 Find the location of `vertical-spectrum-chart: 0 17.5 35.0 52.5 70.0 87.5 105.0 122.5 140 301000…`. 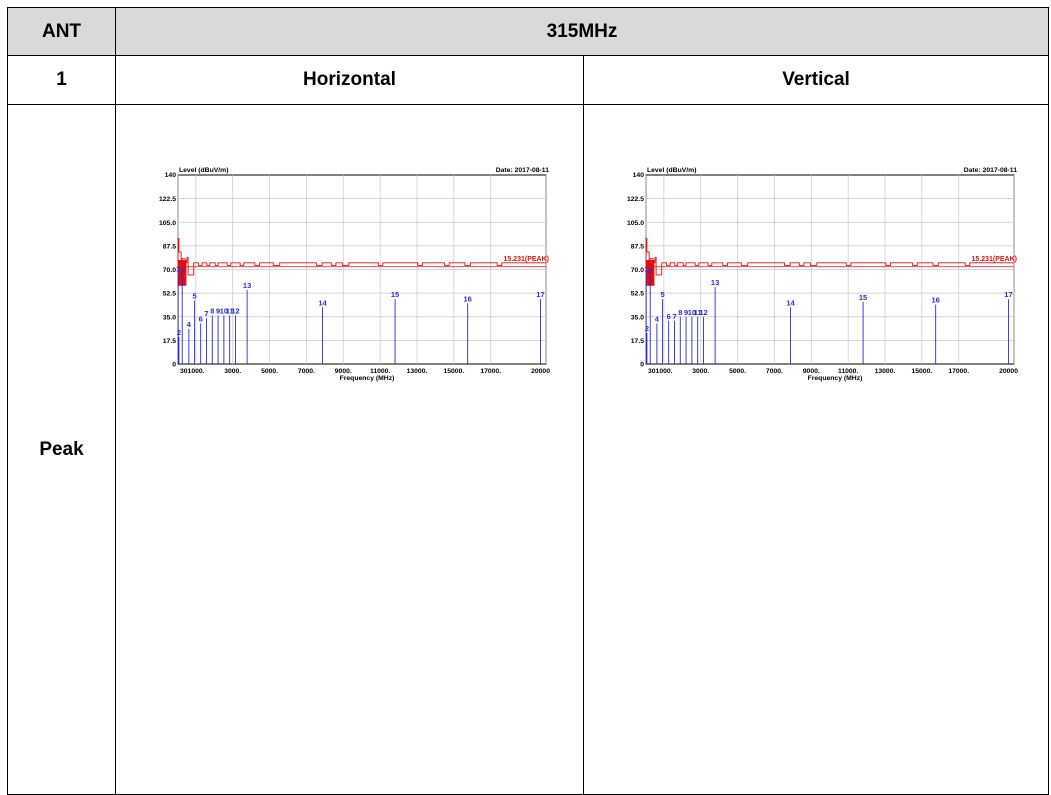

vertical-spectrum-chart: 0 17.5 35.0 52.5 70.0 87.5 105.0 122.5 140 301000… is located at coordinates (822, 274).